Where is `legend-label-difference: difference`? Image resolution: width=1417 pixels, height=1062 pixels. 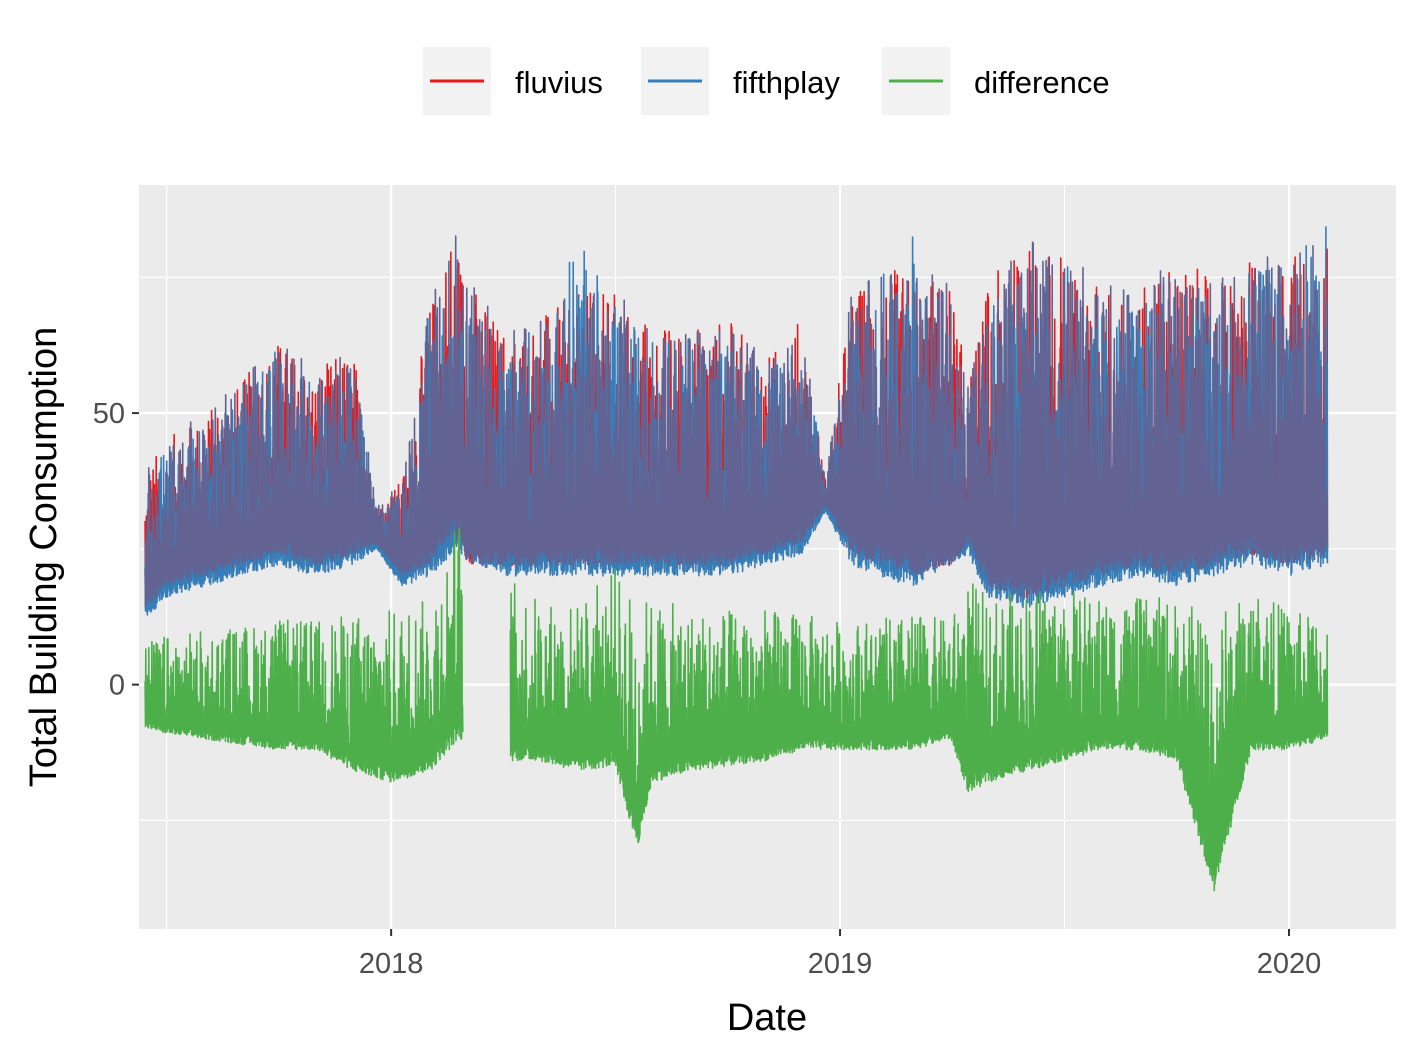
legend-label-difference: difference is located at coordinates (1042, 82).